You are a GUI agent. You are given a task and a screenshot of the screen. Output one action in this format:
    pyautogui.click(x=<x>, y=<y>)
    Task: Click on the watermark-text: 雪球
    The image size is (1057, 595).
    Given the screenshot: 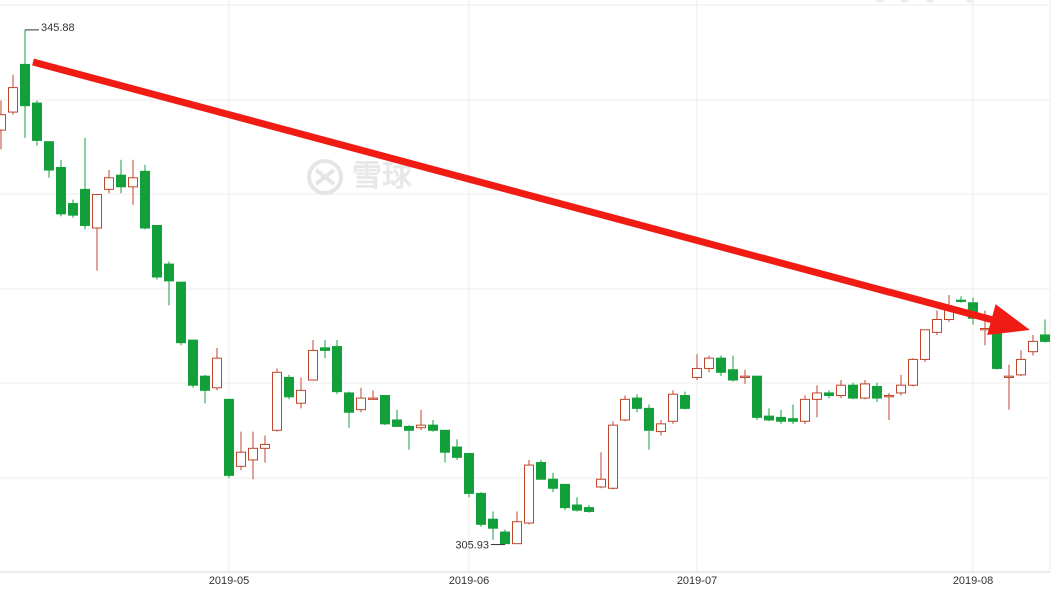 What is the action you would take?
    pyautogui.click(x=382, y=176)
    